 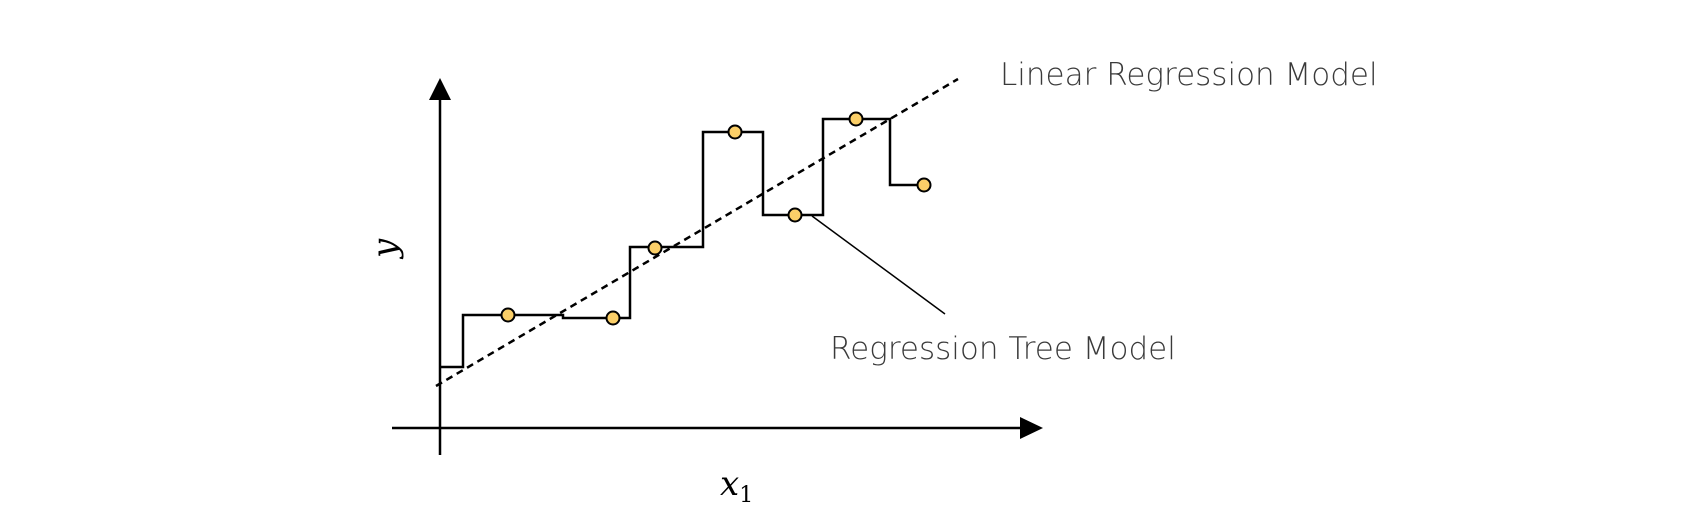 I want to click on y-axis-arrowhead, so click(x=440, y=89).